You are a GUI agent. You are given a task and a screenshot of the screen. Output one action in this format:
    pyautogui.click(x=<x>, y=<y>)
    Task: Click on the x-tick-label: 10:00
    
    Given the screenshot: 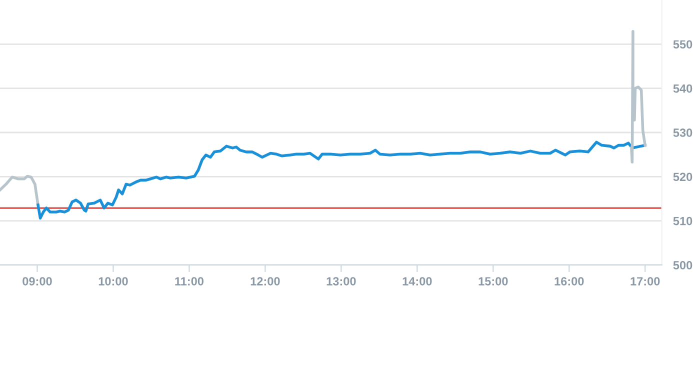 What is the action you would take?
    pyautogui.click(x=113, y=281)
    